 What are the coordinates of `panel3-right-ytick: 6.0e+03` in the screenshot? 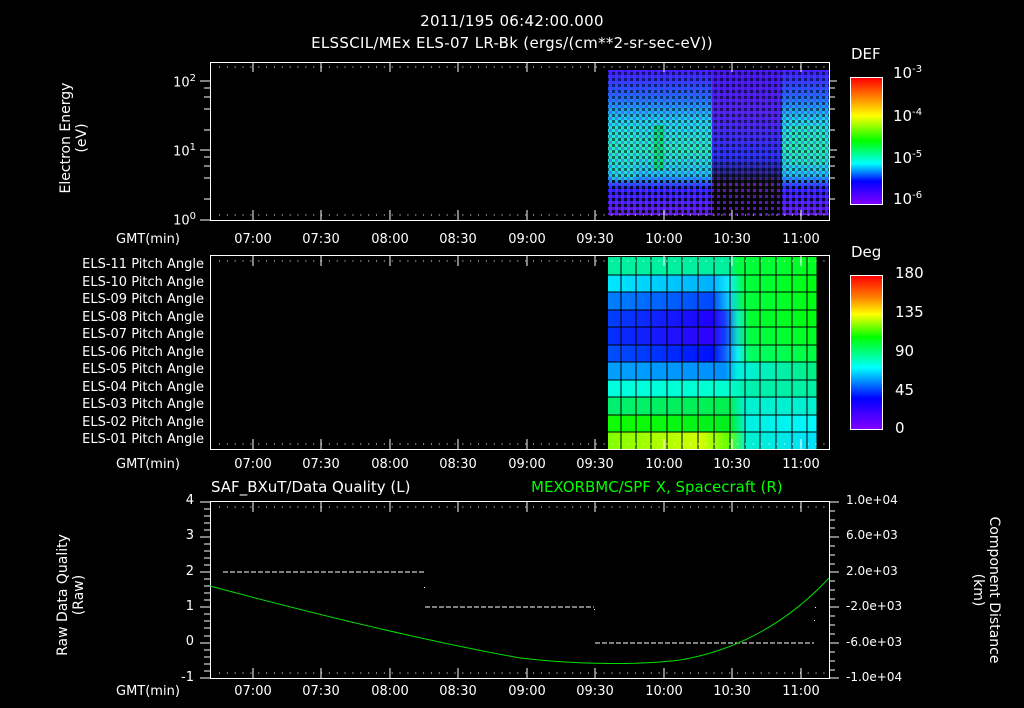 It's located at (872, 535).